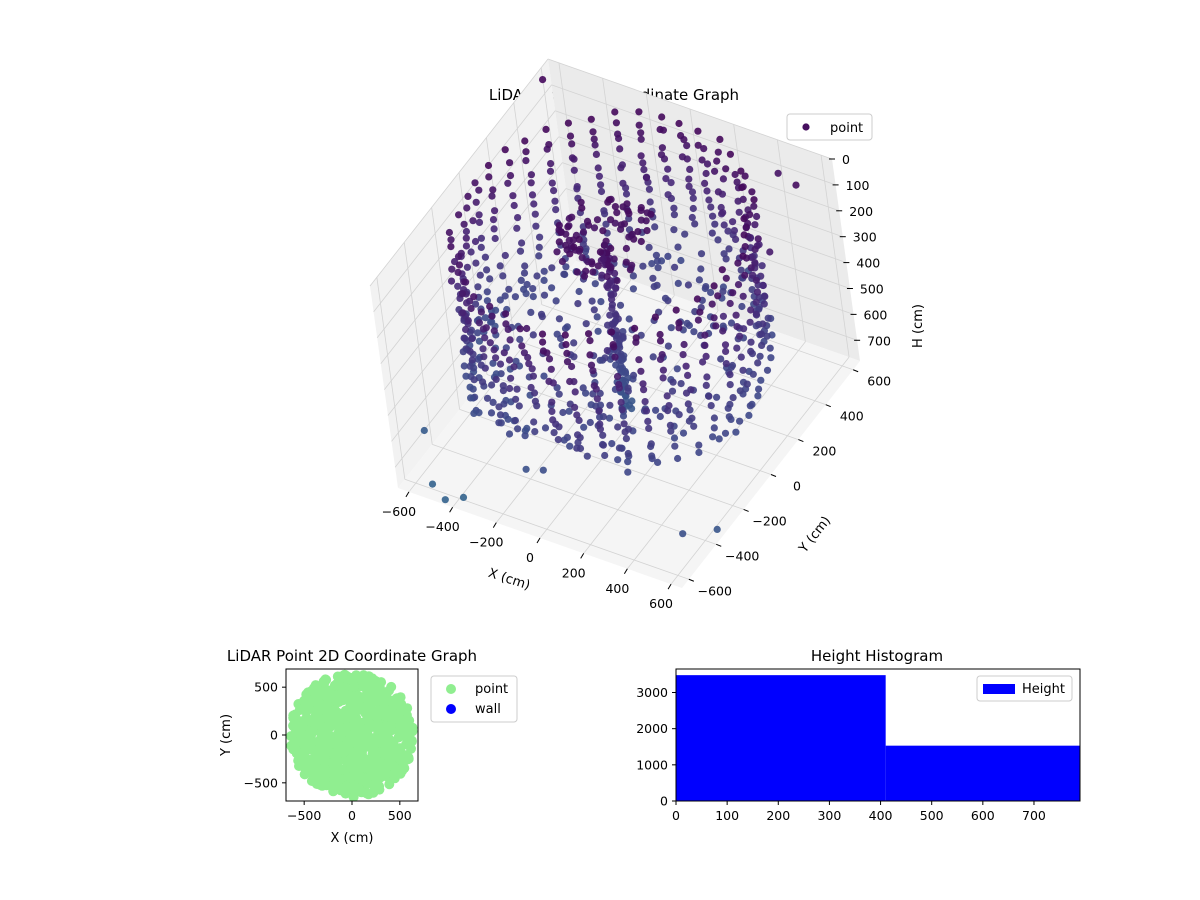 This screenshot has height=900, width=1200. What do you see at coordinates (261, 782) in the screenshot?
I see `y-tick-label-2d: −500` at bounding box center [261, 782].